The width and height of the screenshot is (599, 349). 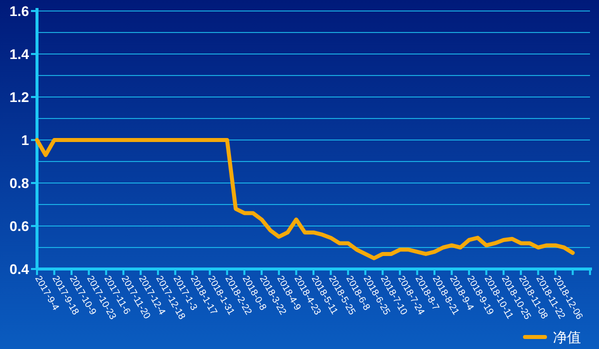 I want to click on y-tick-label: 1, so click(x=25, y=140).